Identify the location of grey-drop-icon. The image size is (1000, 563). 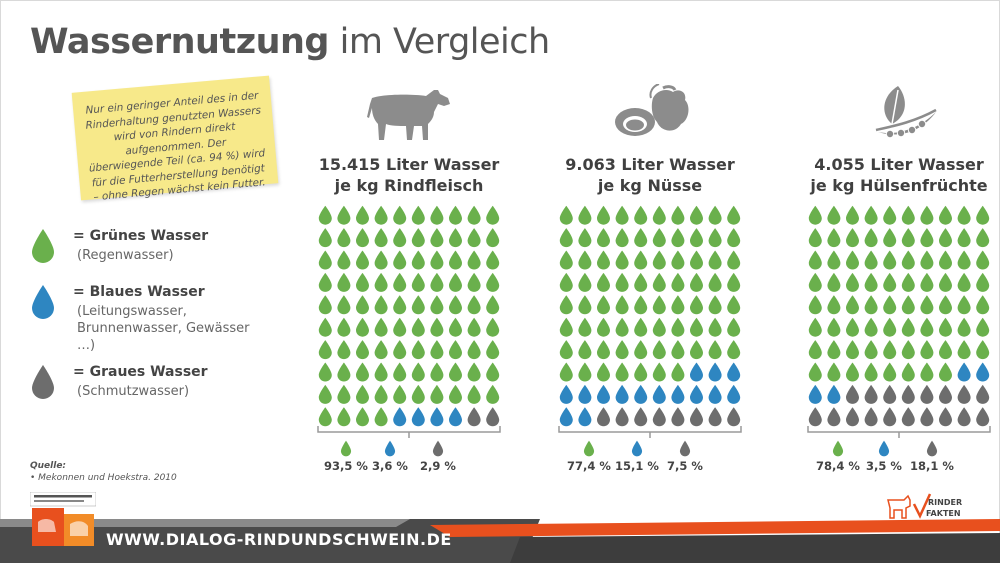
(43, 382).